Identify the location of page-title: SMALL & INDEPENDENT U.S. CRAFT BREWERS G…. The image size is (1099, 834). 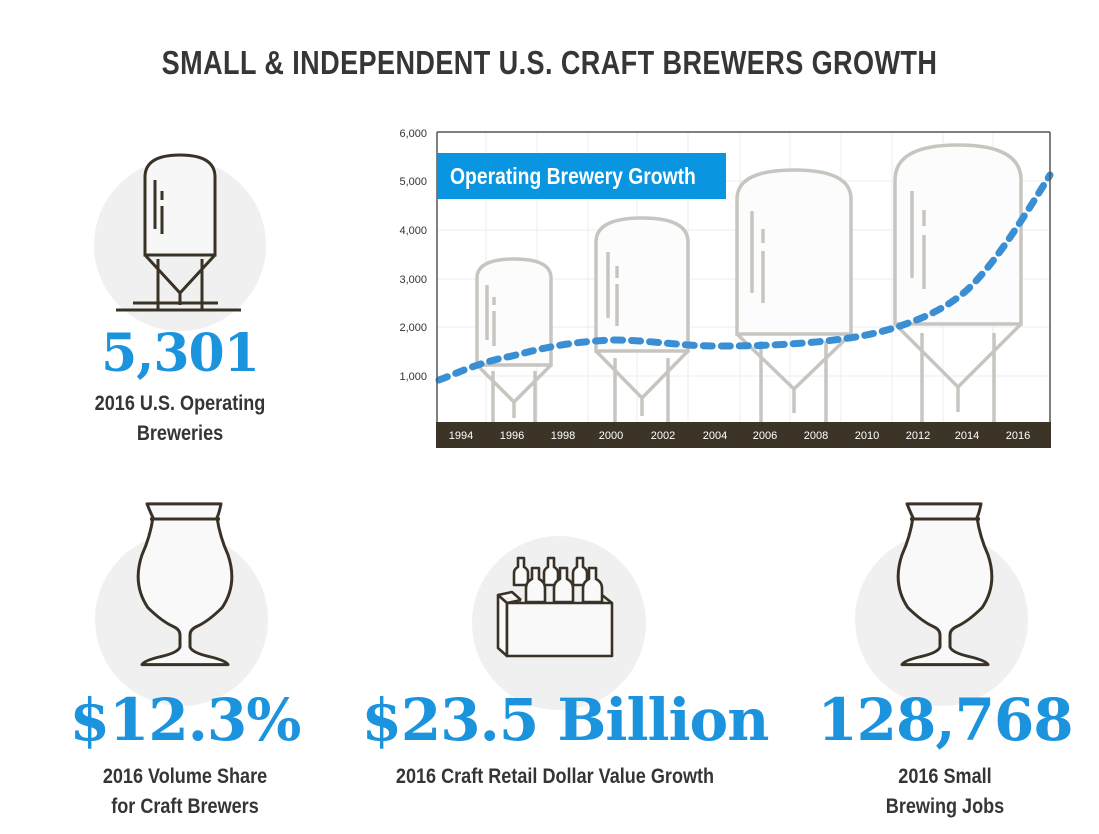
(549, 62).